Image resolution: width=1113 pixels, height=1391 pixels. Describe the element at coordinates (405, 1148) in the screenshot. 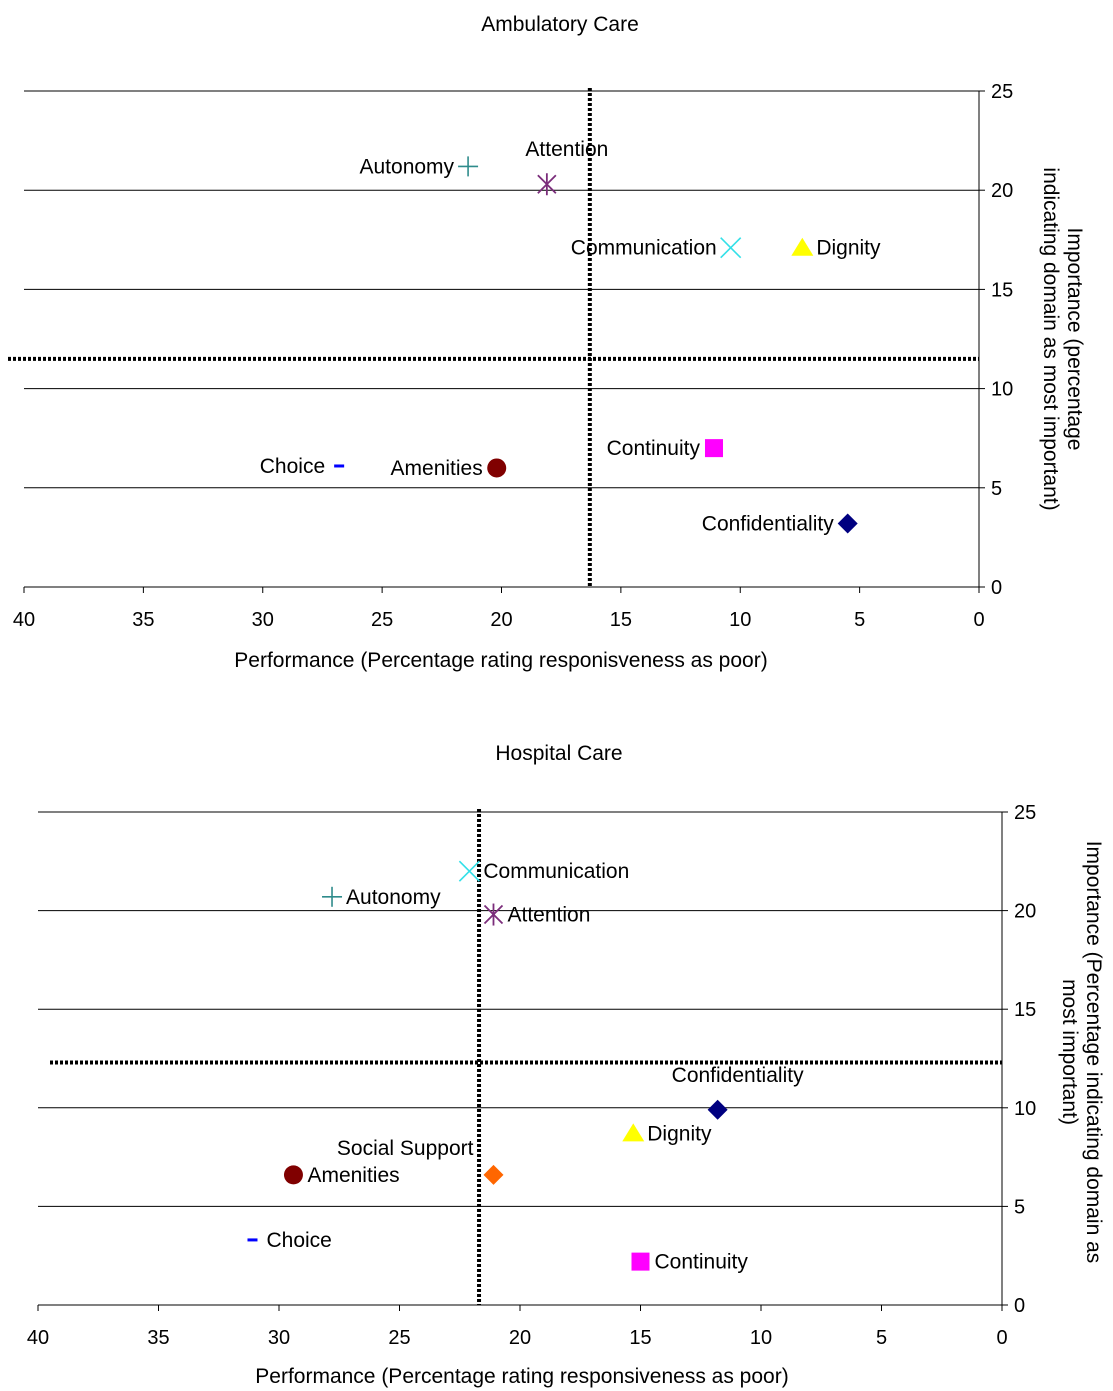

I see `social-support-label: Social Support` at that location.